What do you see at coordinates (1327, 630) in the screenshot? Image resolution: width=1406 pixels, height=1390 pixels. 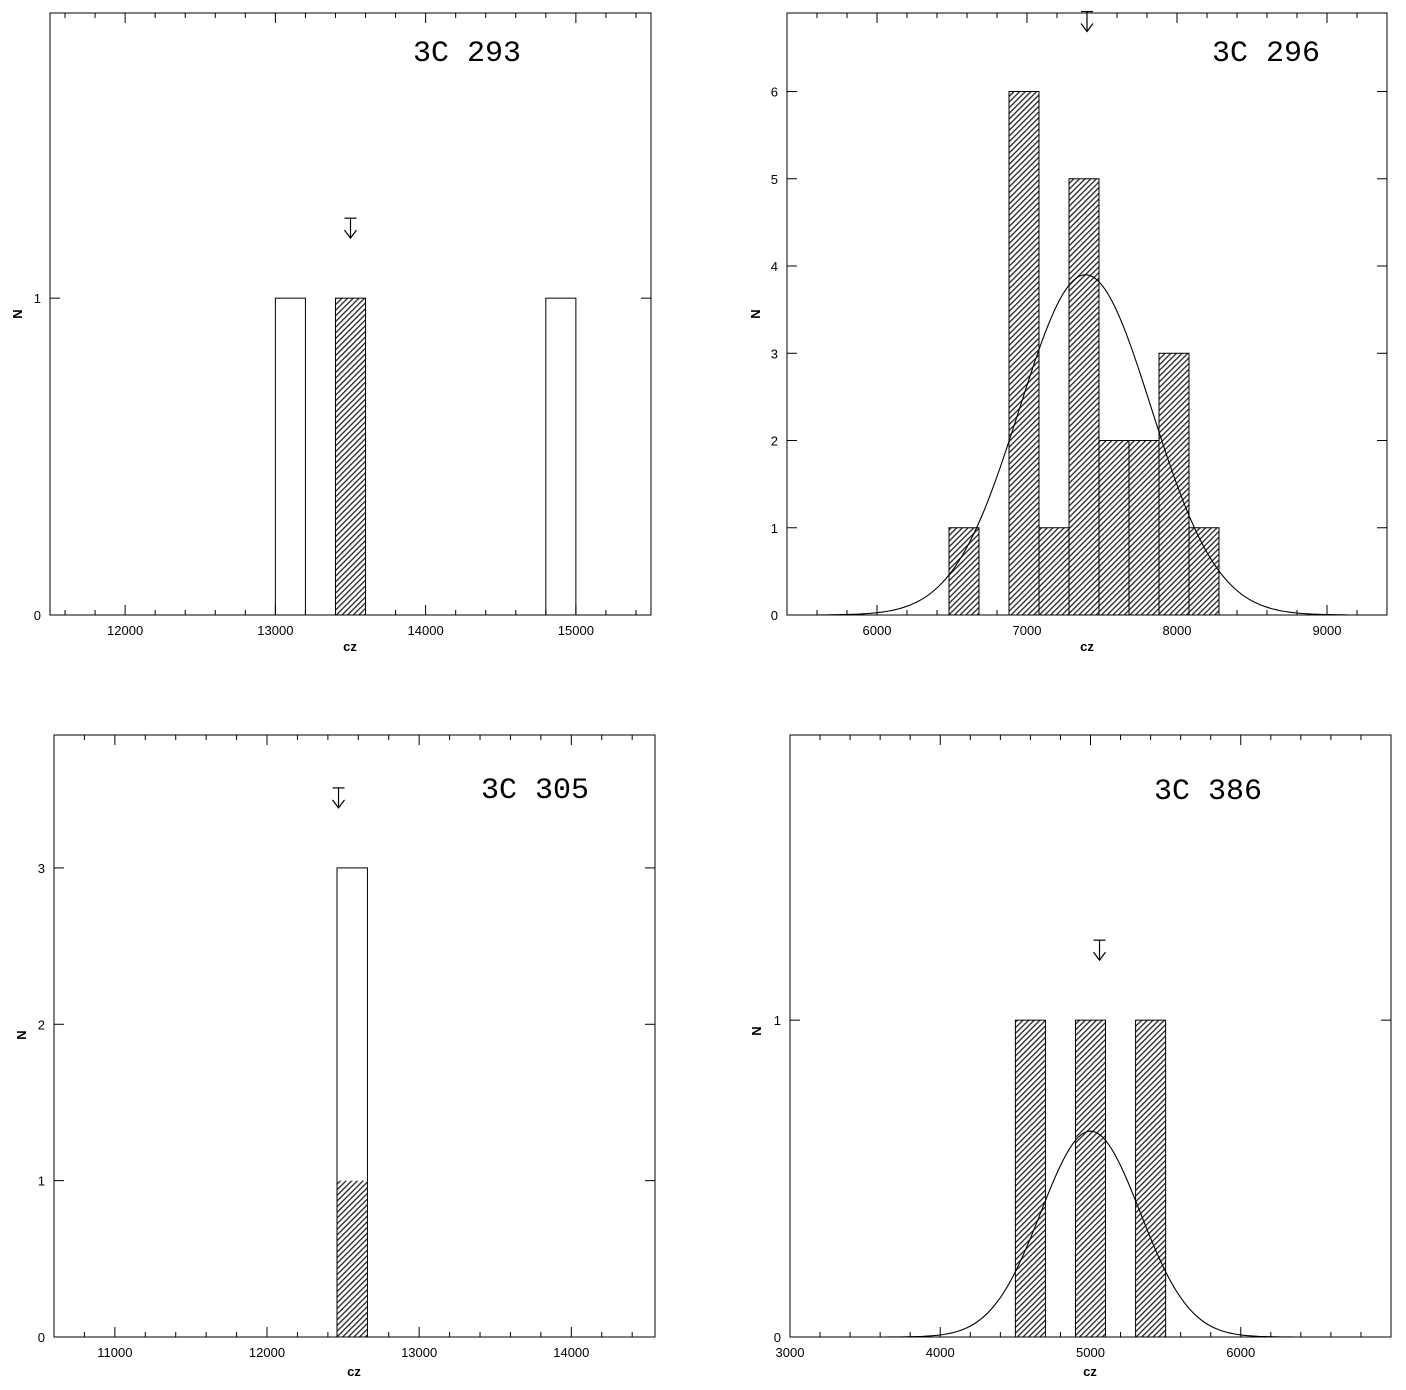 I see `x-tick-label: 9000` at bounding box center [1327, 630].